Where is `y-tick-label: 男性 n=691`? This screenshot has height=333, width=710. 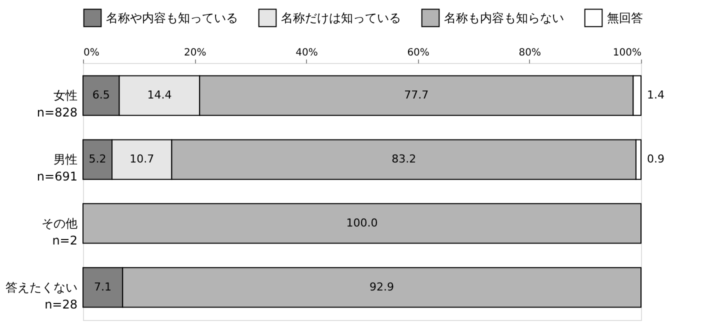 y-tick-label: 男性 n=691 is located at coordinates (57, 168).